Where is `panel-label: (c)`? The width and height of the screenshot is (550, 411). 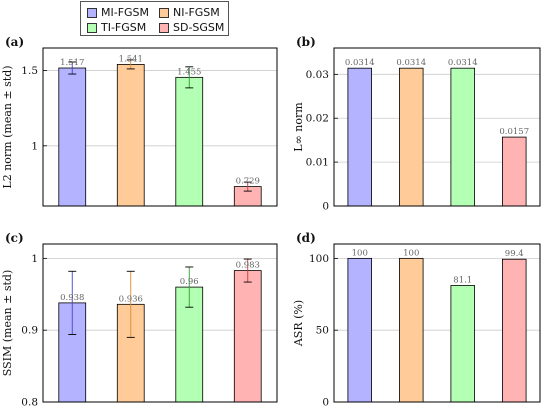
panel-label: (c) is located at coordinates (14, 238).